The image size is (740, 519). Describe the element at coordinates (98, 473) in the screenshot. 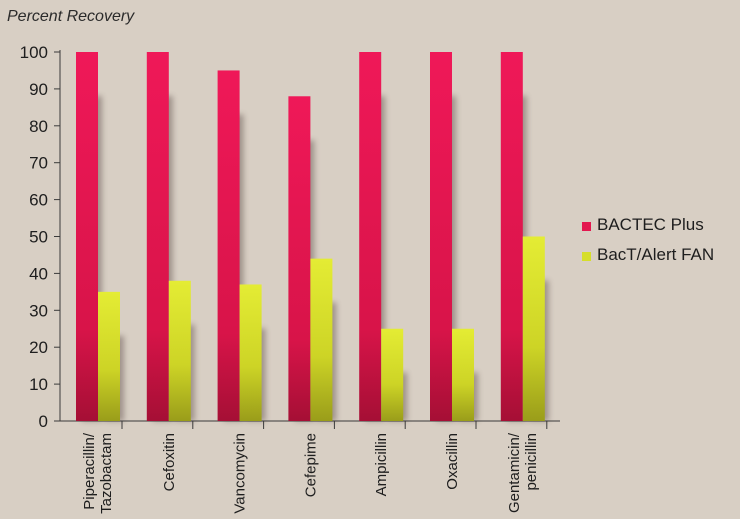

I see `x-category-label: Piperacillin/Tazobactam` at that location.